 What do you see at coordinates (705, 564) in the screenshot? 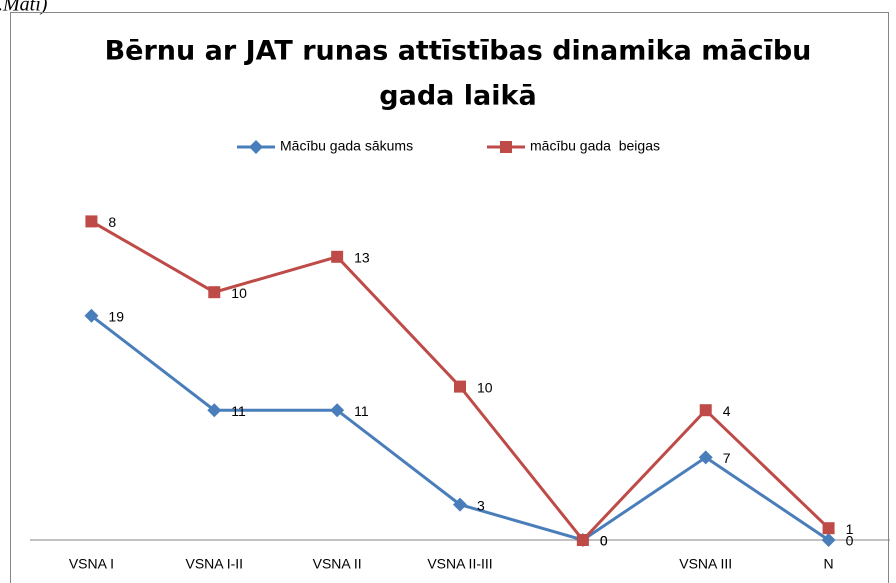
I see `x-tick-label: VSNA III` at bounding box center [705, 564].